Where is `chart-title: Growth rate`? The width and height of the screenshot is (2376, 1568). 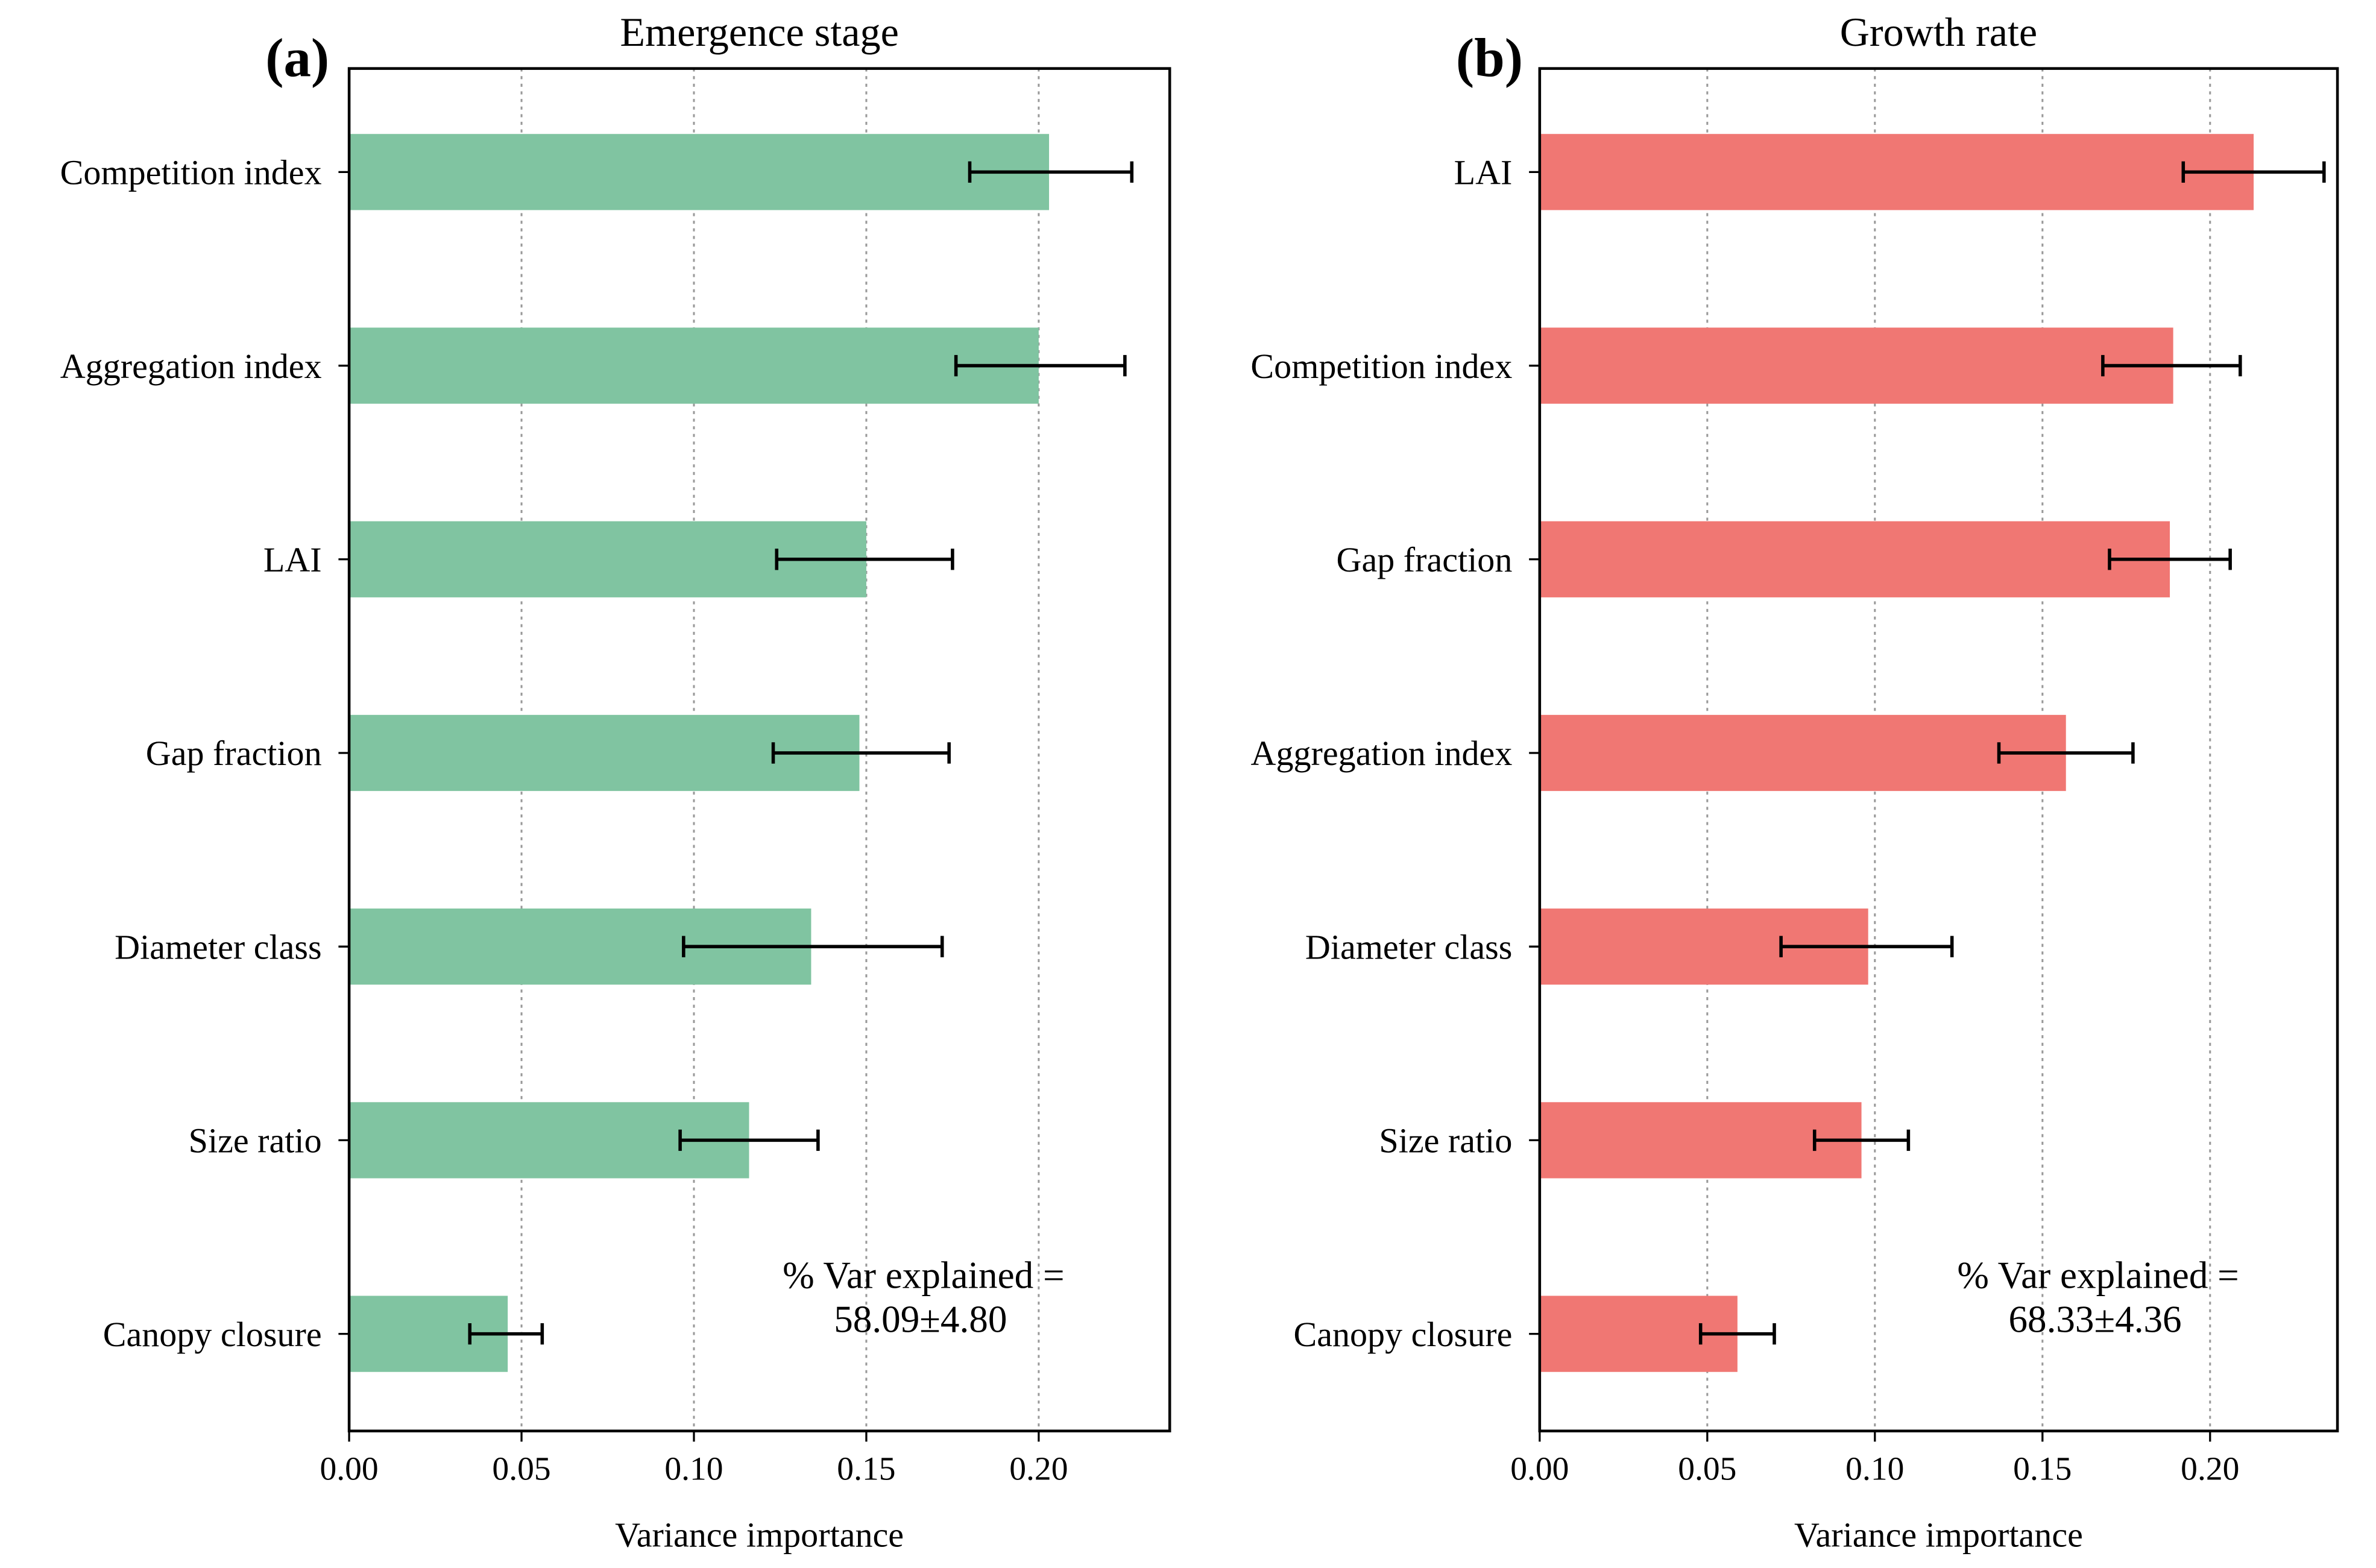
chart-title: Growth rate is located at coordinates (1938, 32).